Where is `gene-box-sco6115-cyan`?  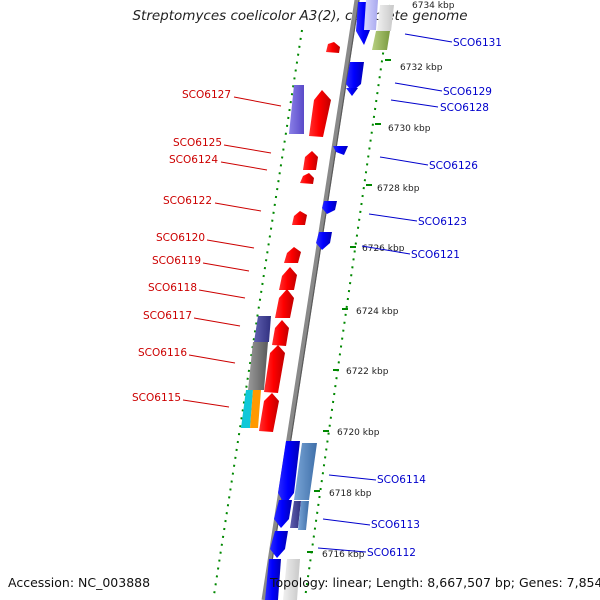
gene-box-sco6115-cyan is located at coordinates (247, 409).